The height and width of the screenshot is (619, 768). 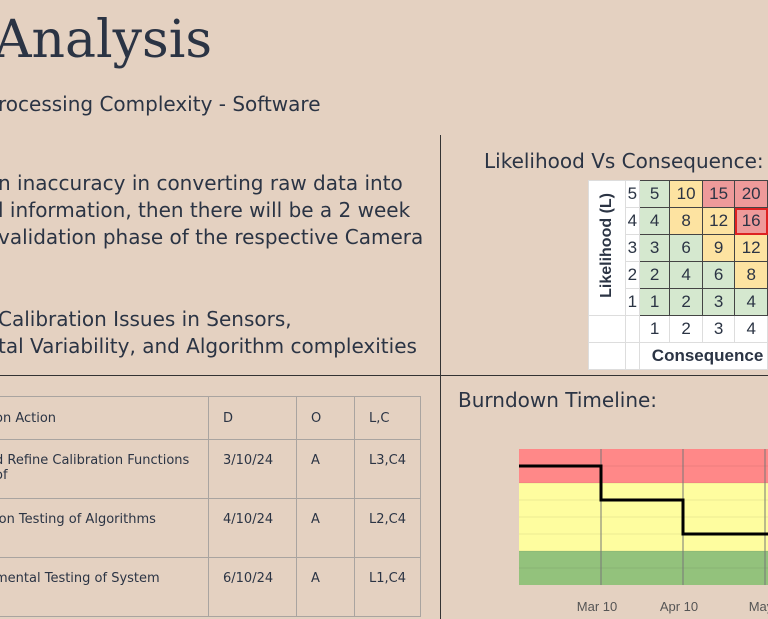 What do you see at coordinates (632, 302) in the screenshot?
I see `likelihood-level: 1` at bounding box center [632, 302].